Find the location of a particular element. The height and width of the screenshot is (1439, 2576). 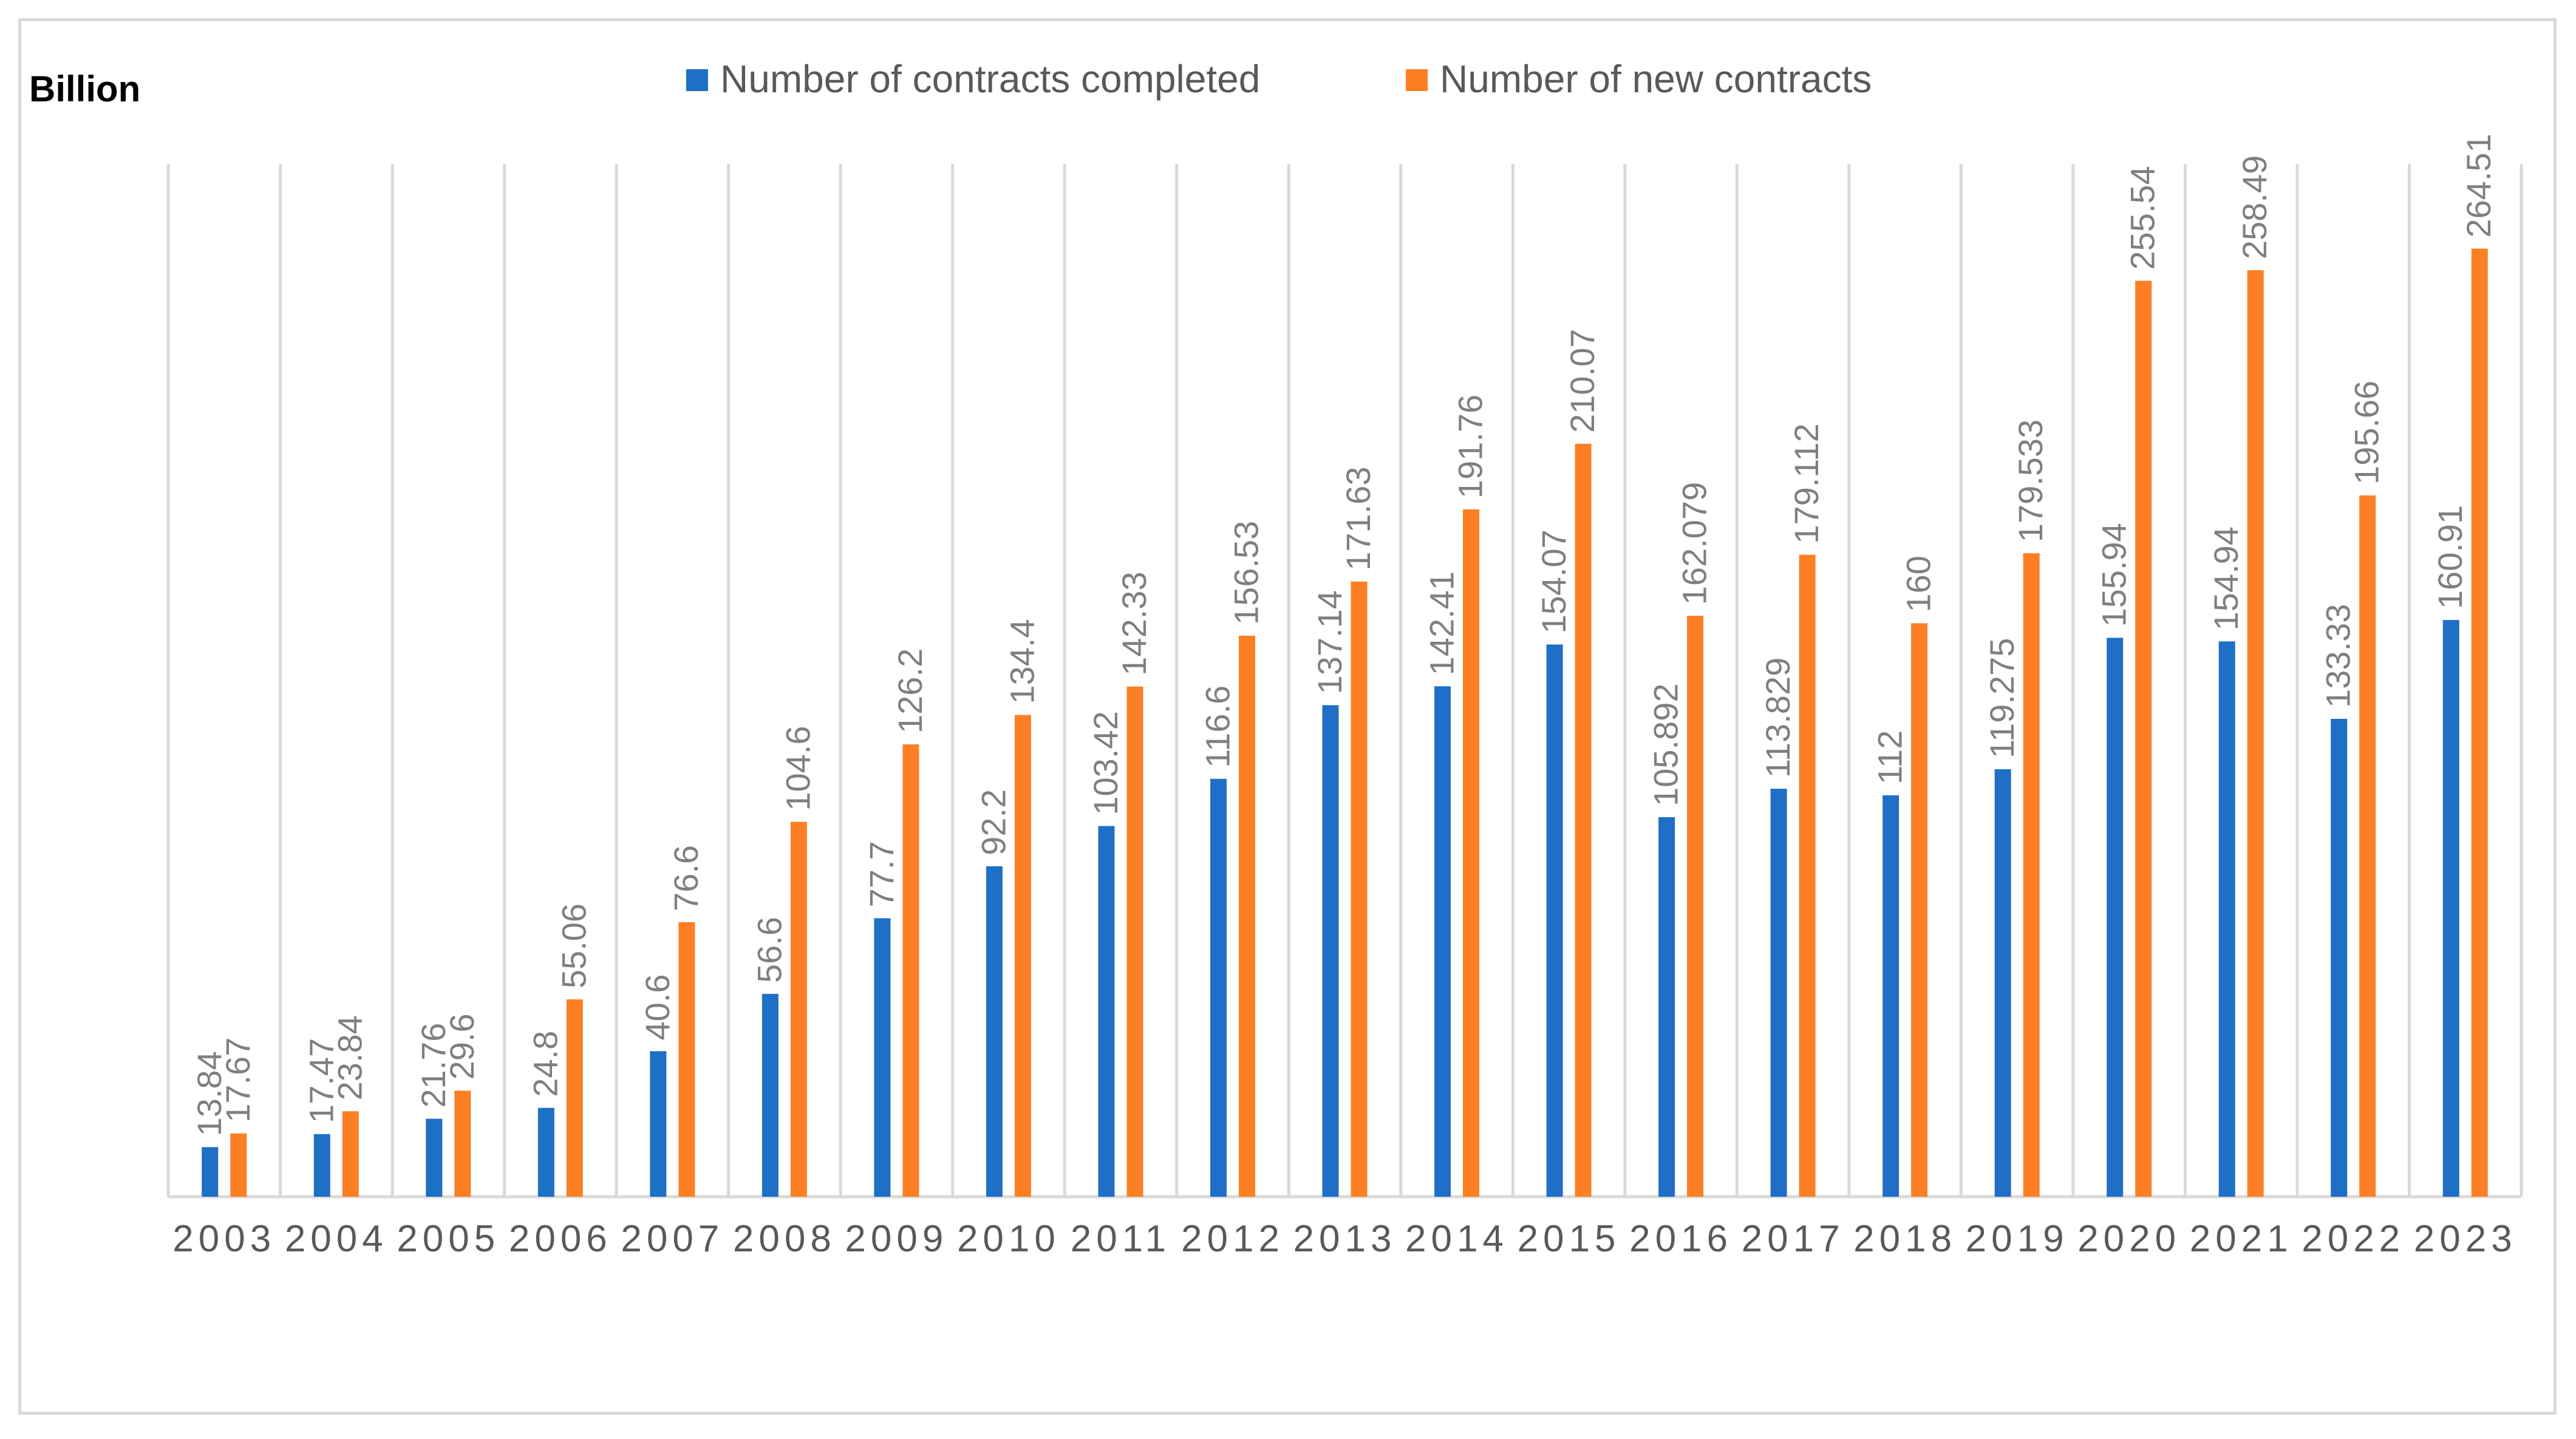

data-label-new: 76.6 is located at coordinates (686, 878).